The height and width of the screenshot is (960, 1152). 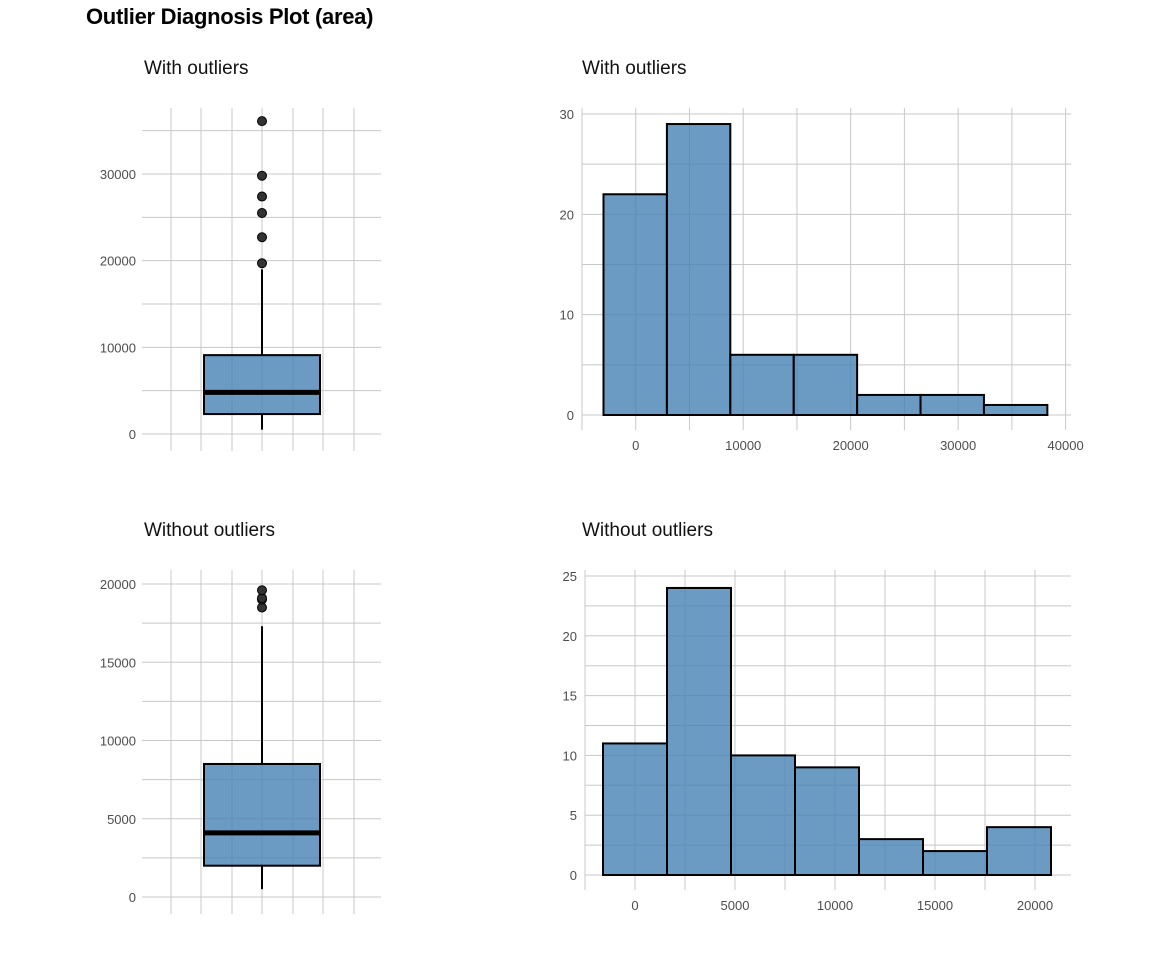 What do you see at coordinates (1066, 445) in the screenshot?
I see `x-tick-label: 40000` at bounding box center [1066, 445].